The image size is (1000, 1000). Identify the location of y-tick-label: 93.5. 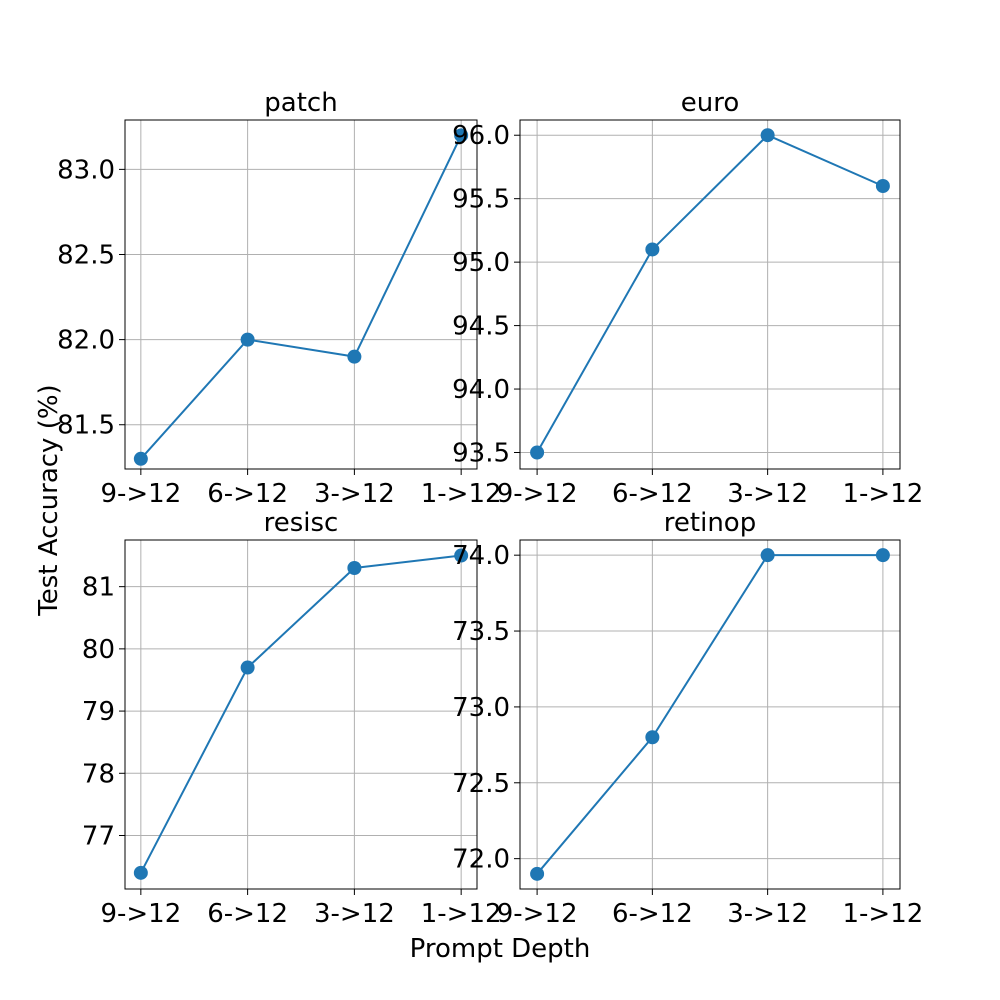
(481, 454).